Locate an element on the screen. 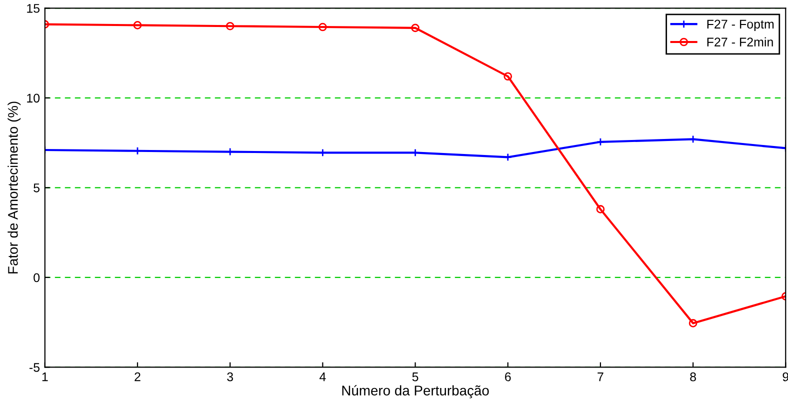 This screenshot has height=408, width=788. x-tick-label: 6 is located at coordinates (508, 377).